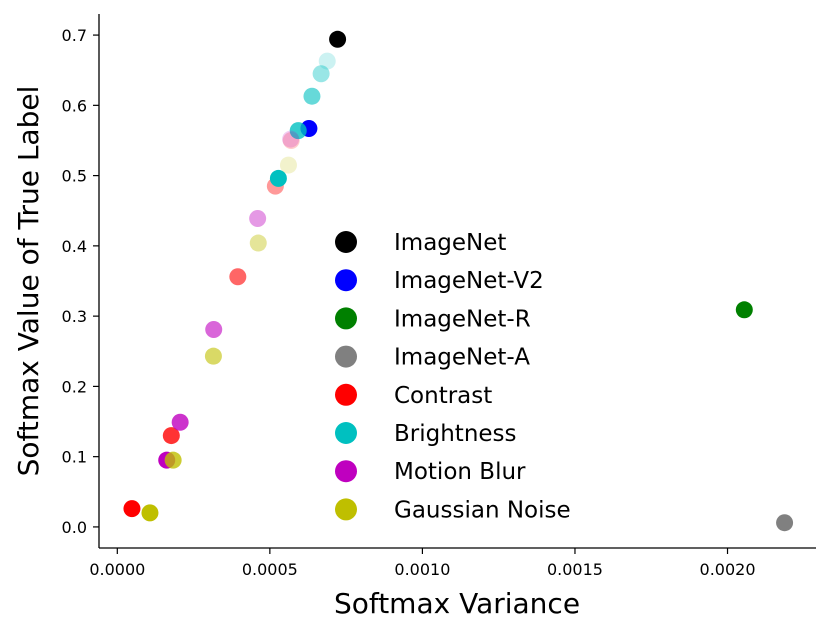 The width and height of the screenshot is (830, 635). What do you see at coordinates (457, 603) in the screenshot?
I see `x-axis-title: Softmax Variance` at bounding box center [457, 603].